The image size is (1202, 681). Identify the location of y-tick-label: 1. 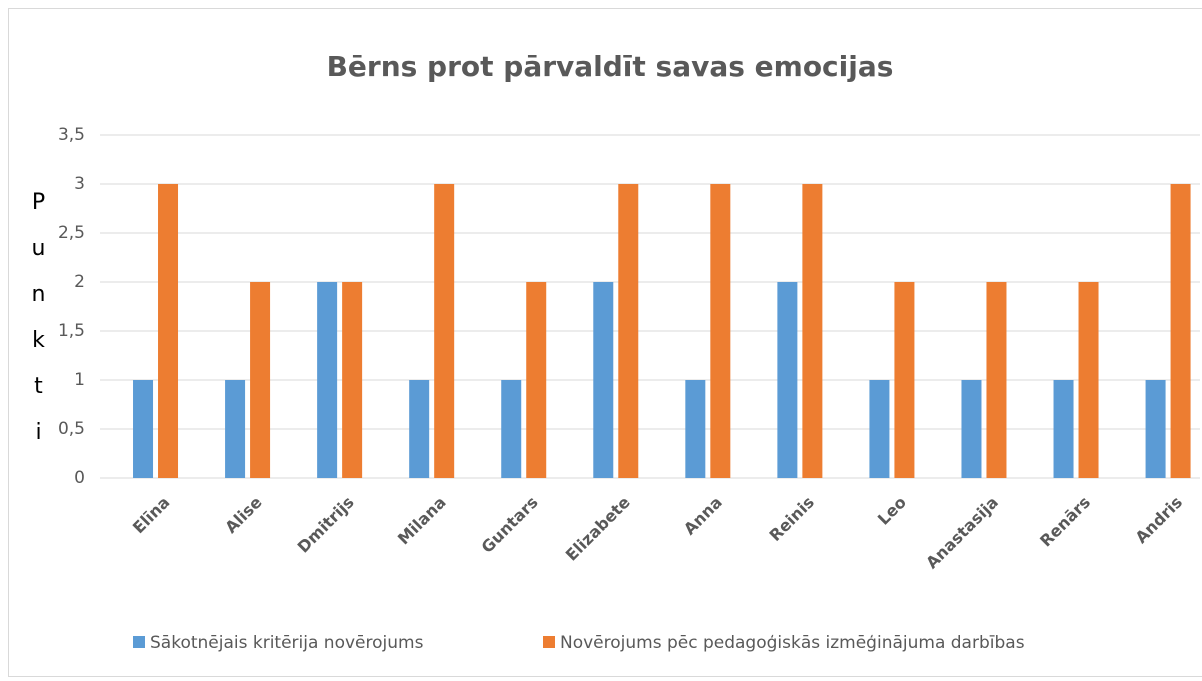
(79, 380).